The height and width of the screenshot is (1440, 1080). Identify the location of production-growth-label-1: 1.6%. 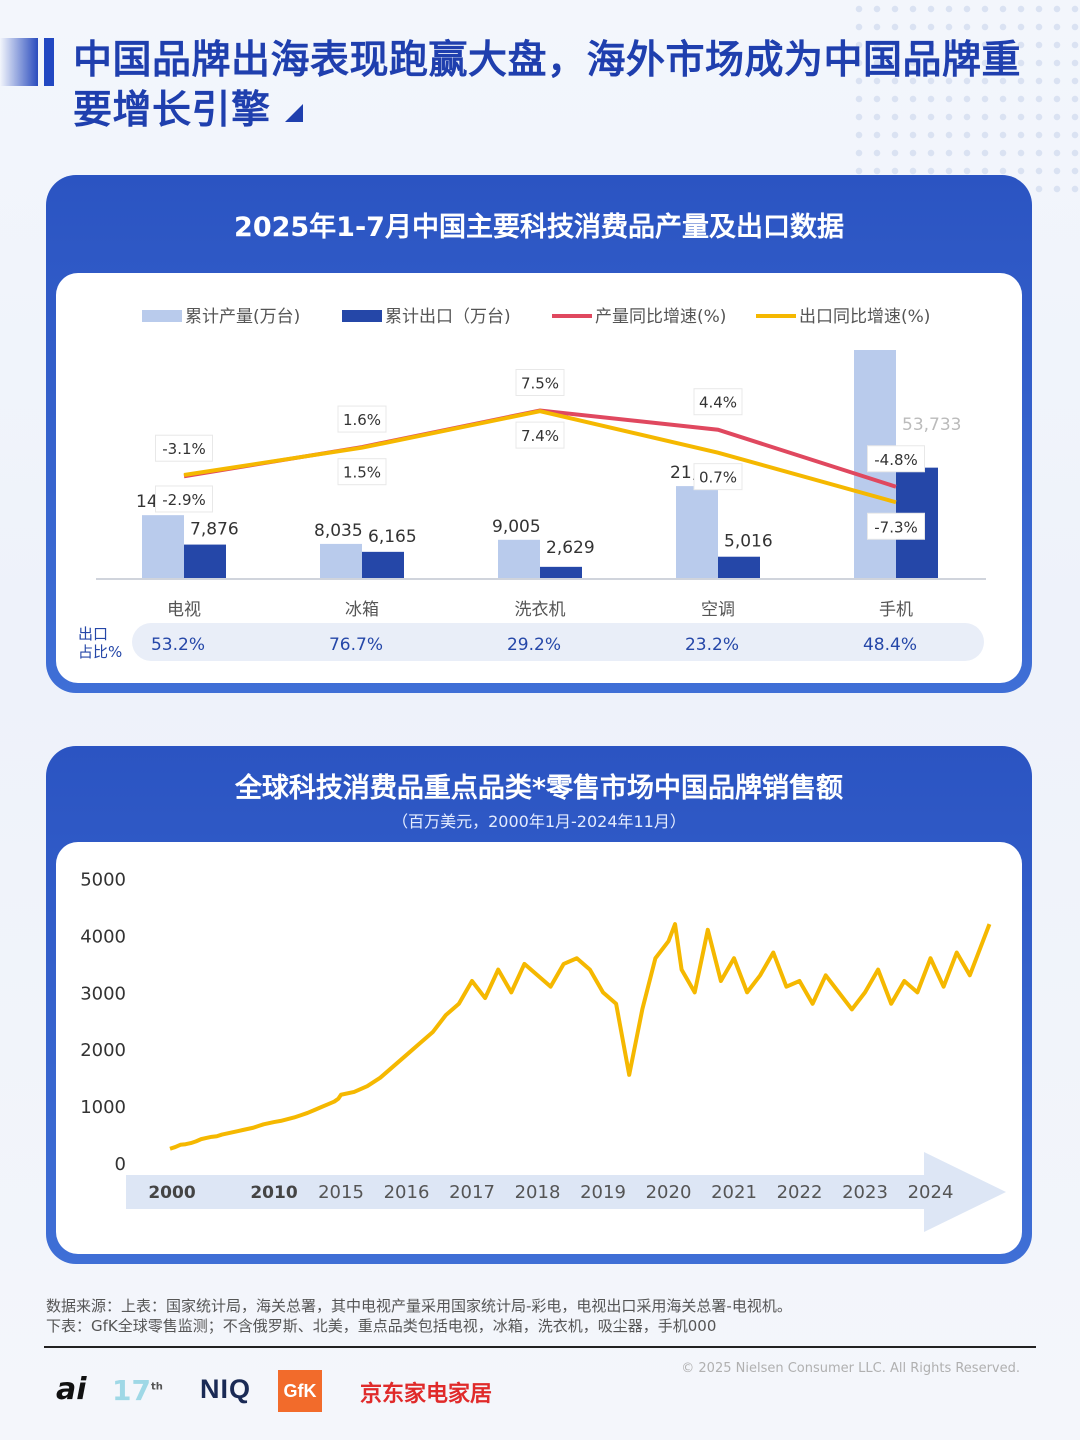
(362, 420).